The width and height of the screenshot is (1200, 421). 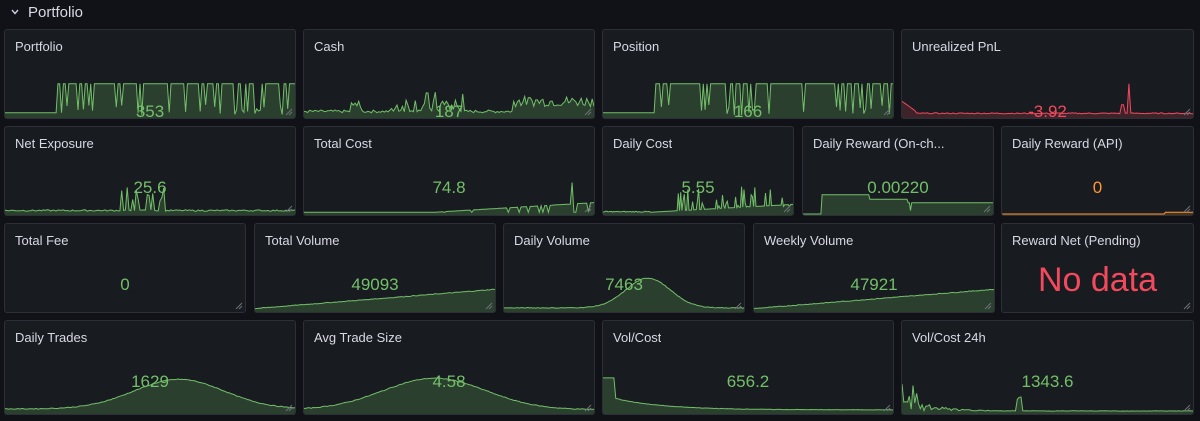 I want to click on panel-net-exposure: Net Exposure 25.6, so click(x=150, y=171).